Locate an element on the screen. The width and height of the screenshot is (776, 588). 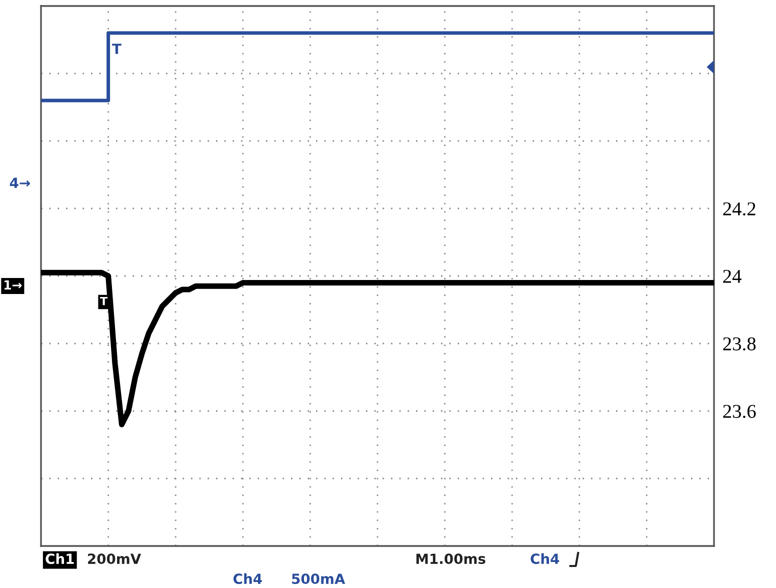
text: 4→ is located at coordinates (20, 183).